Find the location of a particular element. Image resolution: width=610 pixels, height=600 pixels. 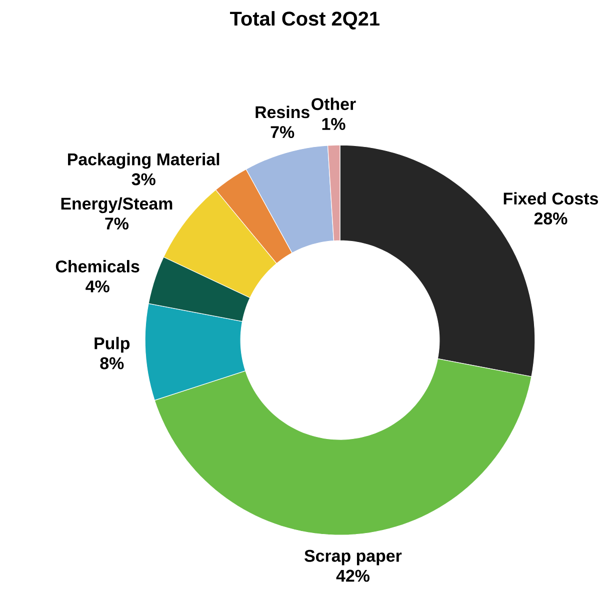

data-label: 4% is located at coordinates (98, 286).